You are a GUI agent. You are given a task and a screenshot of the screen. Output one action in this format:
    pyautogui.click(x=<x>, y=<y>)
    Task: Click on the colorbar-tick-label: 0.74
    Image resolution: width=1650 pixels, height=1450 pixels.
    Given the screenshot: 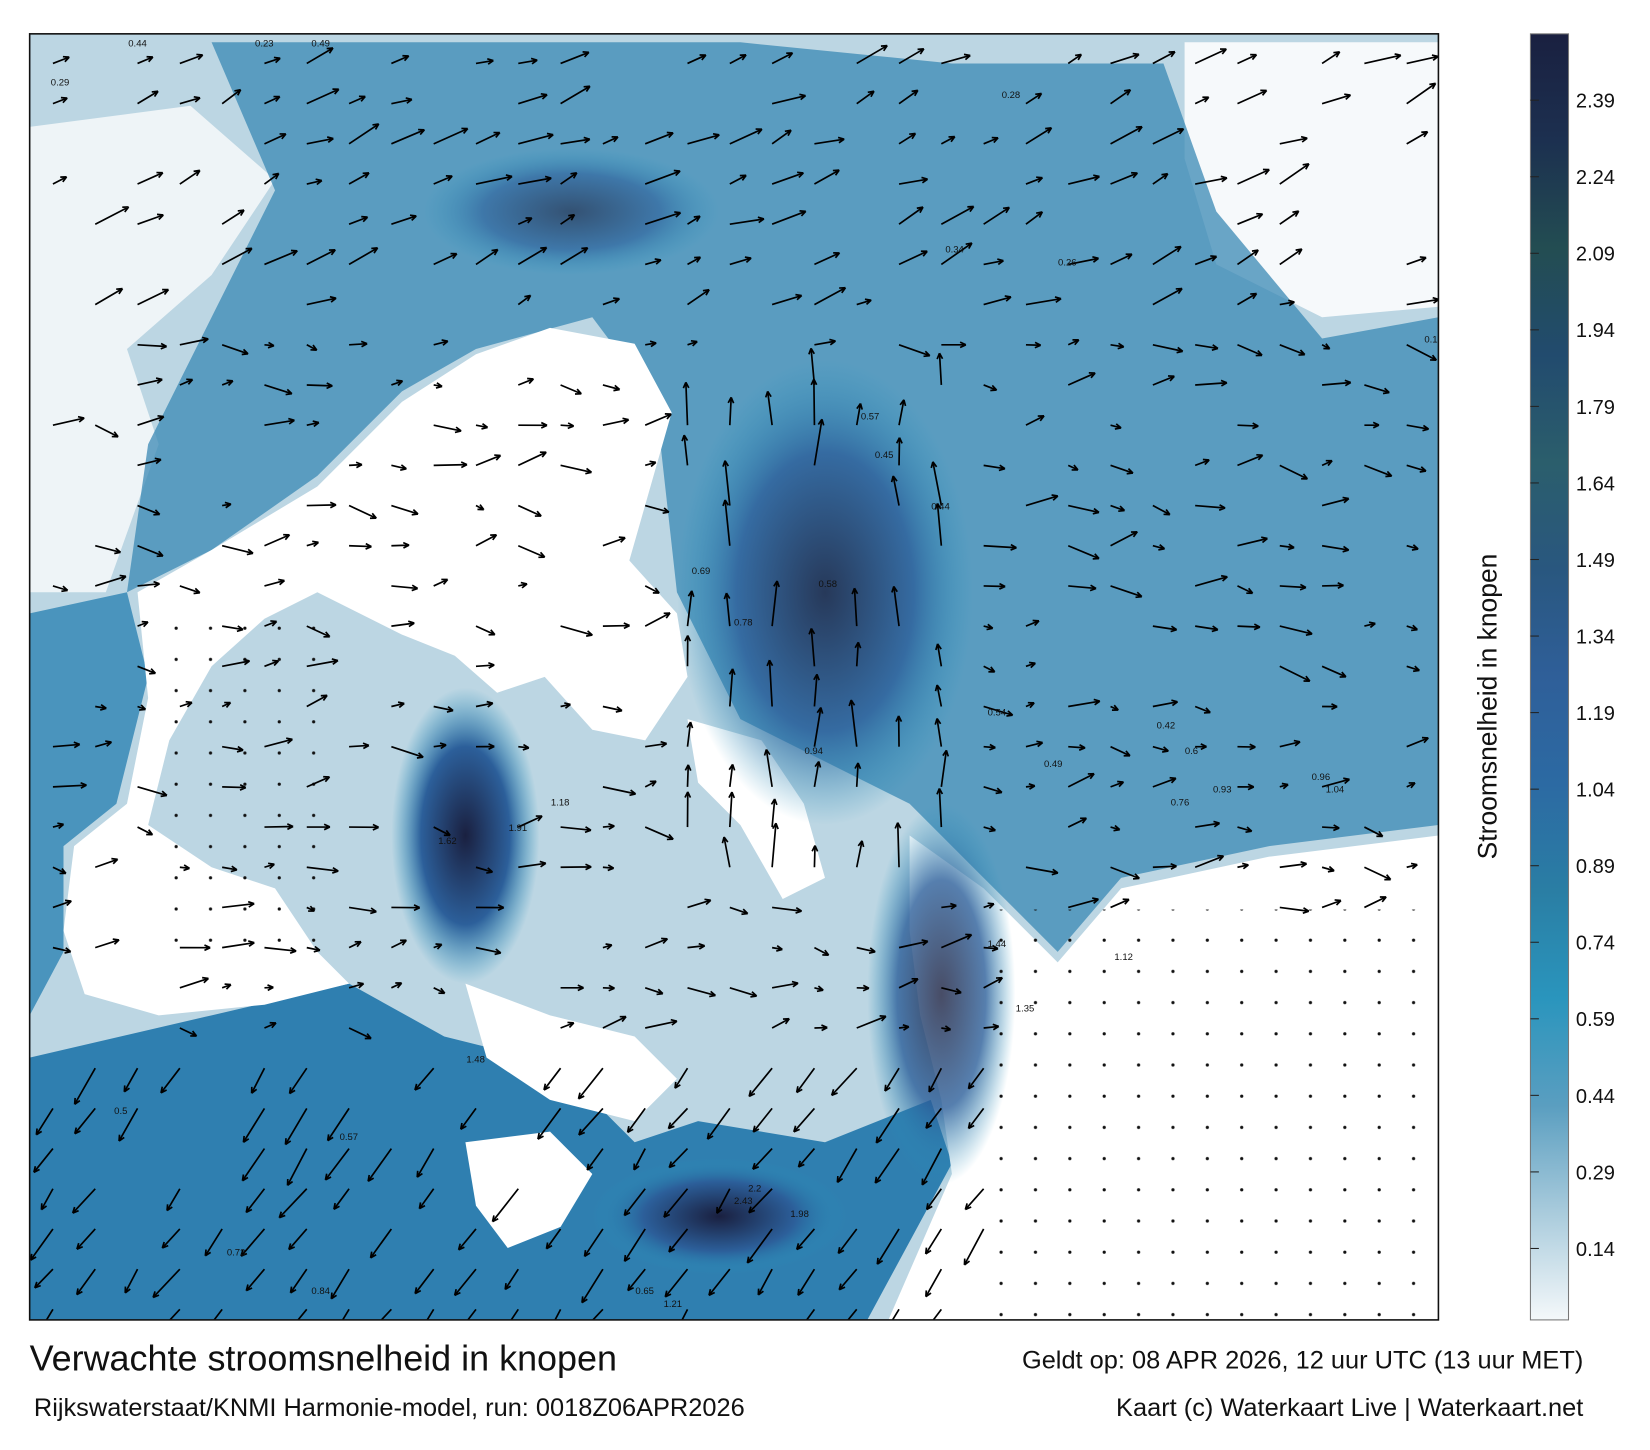 What is the action you would take?
    pyautogui.click(x=1595, y=944)
    